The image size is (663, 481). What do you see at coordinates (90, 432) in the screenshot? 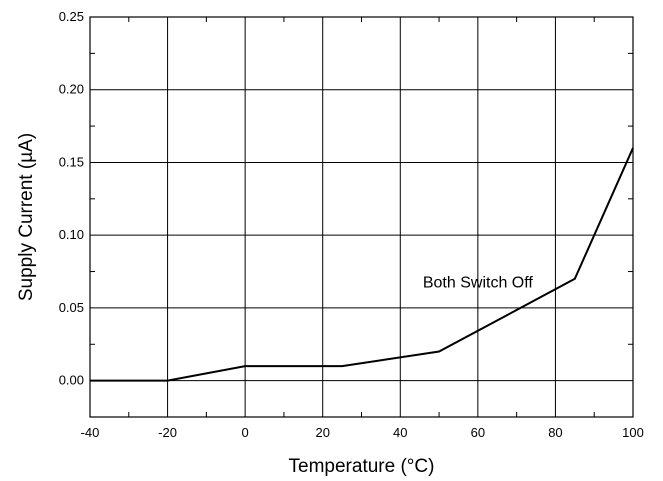
I see `x-tick-label: -40` at bounding box center [90, 432].